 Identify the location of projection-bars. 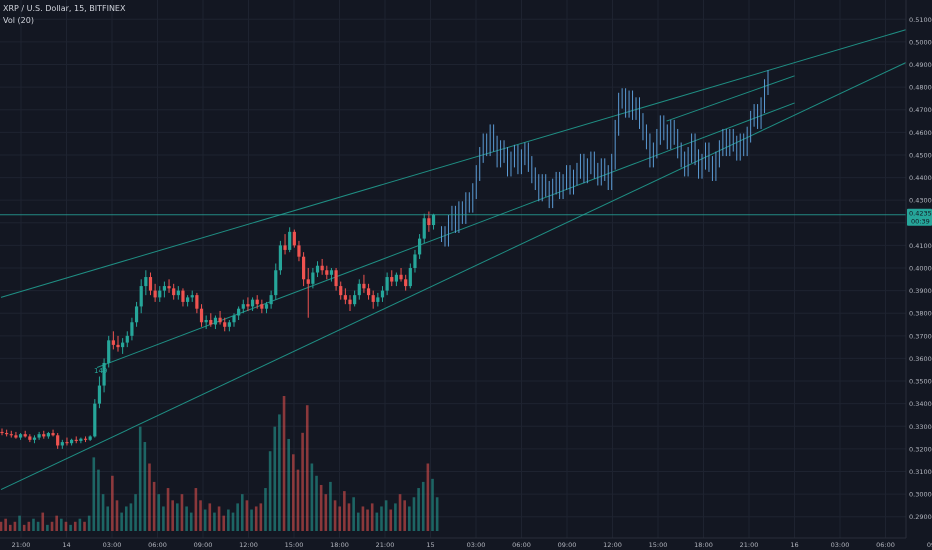
(605, 158).